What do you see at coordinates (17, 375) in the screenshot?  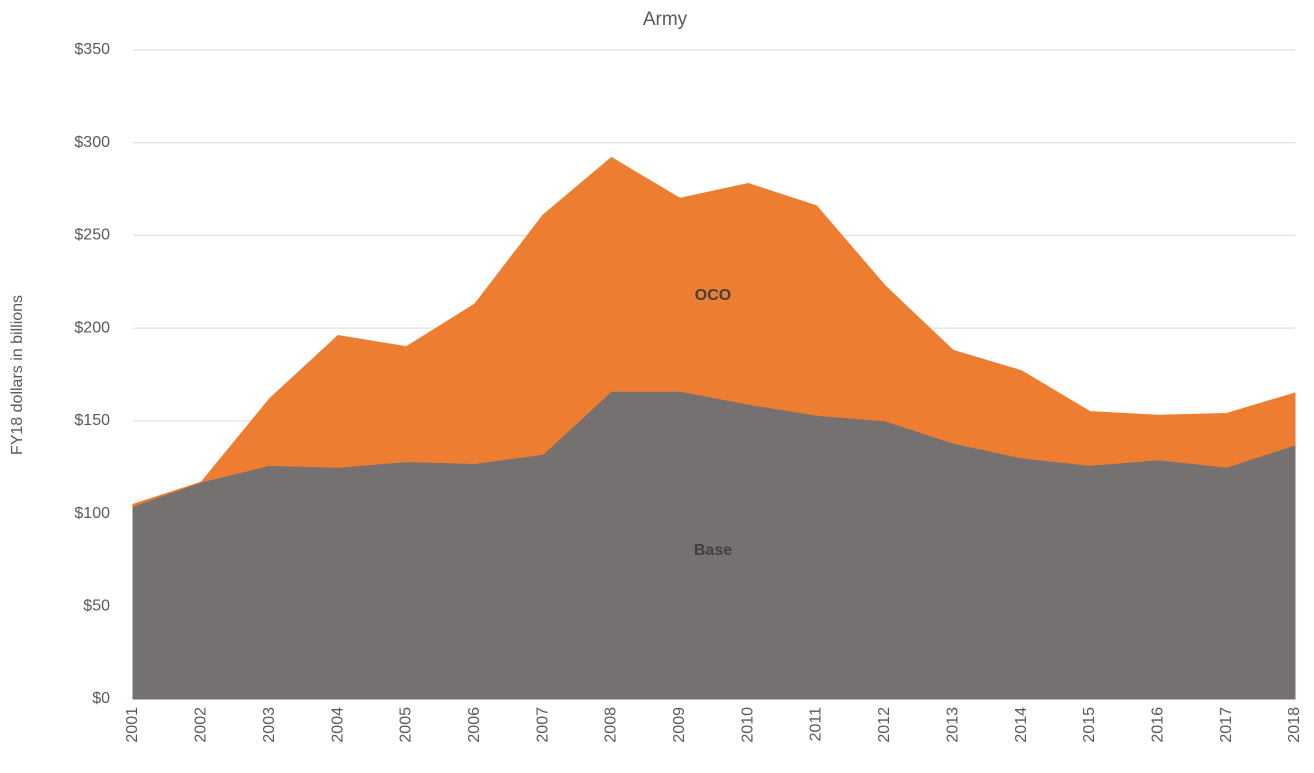 I see `y-axis-label: FY18 dollars in billions` at bounding box center [17, 375].